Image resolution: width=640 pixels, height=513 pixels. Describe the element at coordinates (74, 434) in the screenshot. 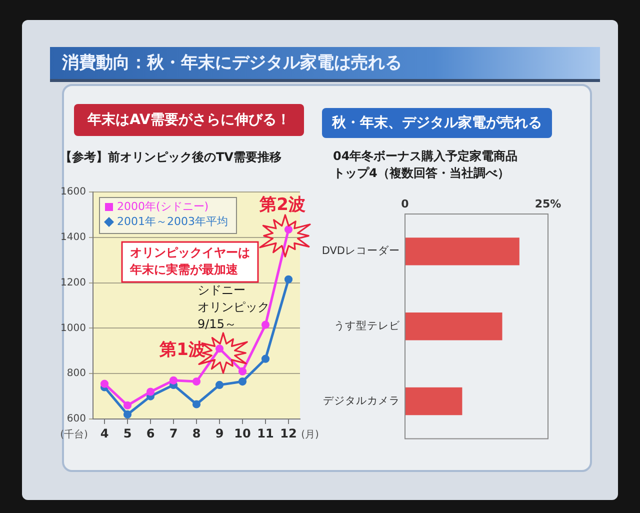

I see `y-axis-title: (千台)` at that location.